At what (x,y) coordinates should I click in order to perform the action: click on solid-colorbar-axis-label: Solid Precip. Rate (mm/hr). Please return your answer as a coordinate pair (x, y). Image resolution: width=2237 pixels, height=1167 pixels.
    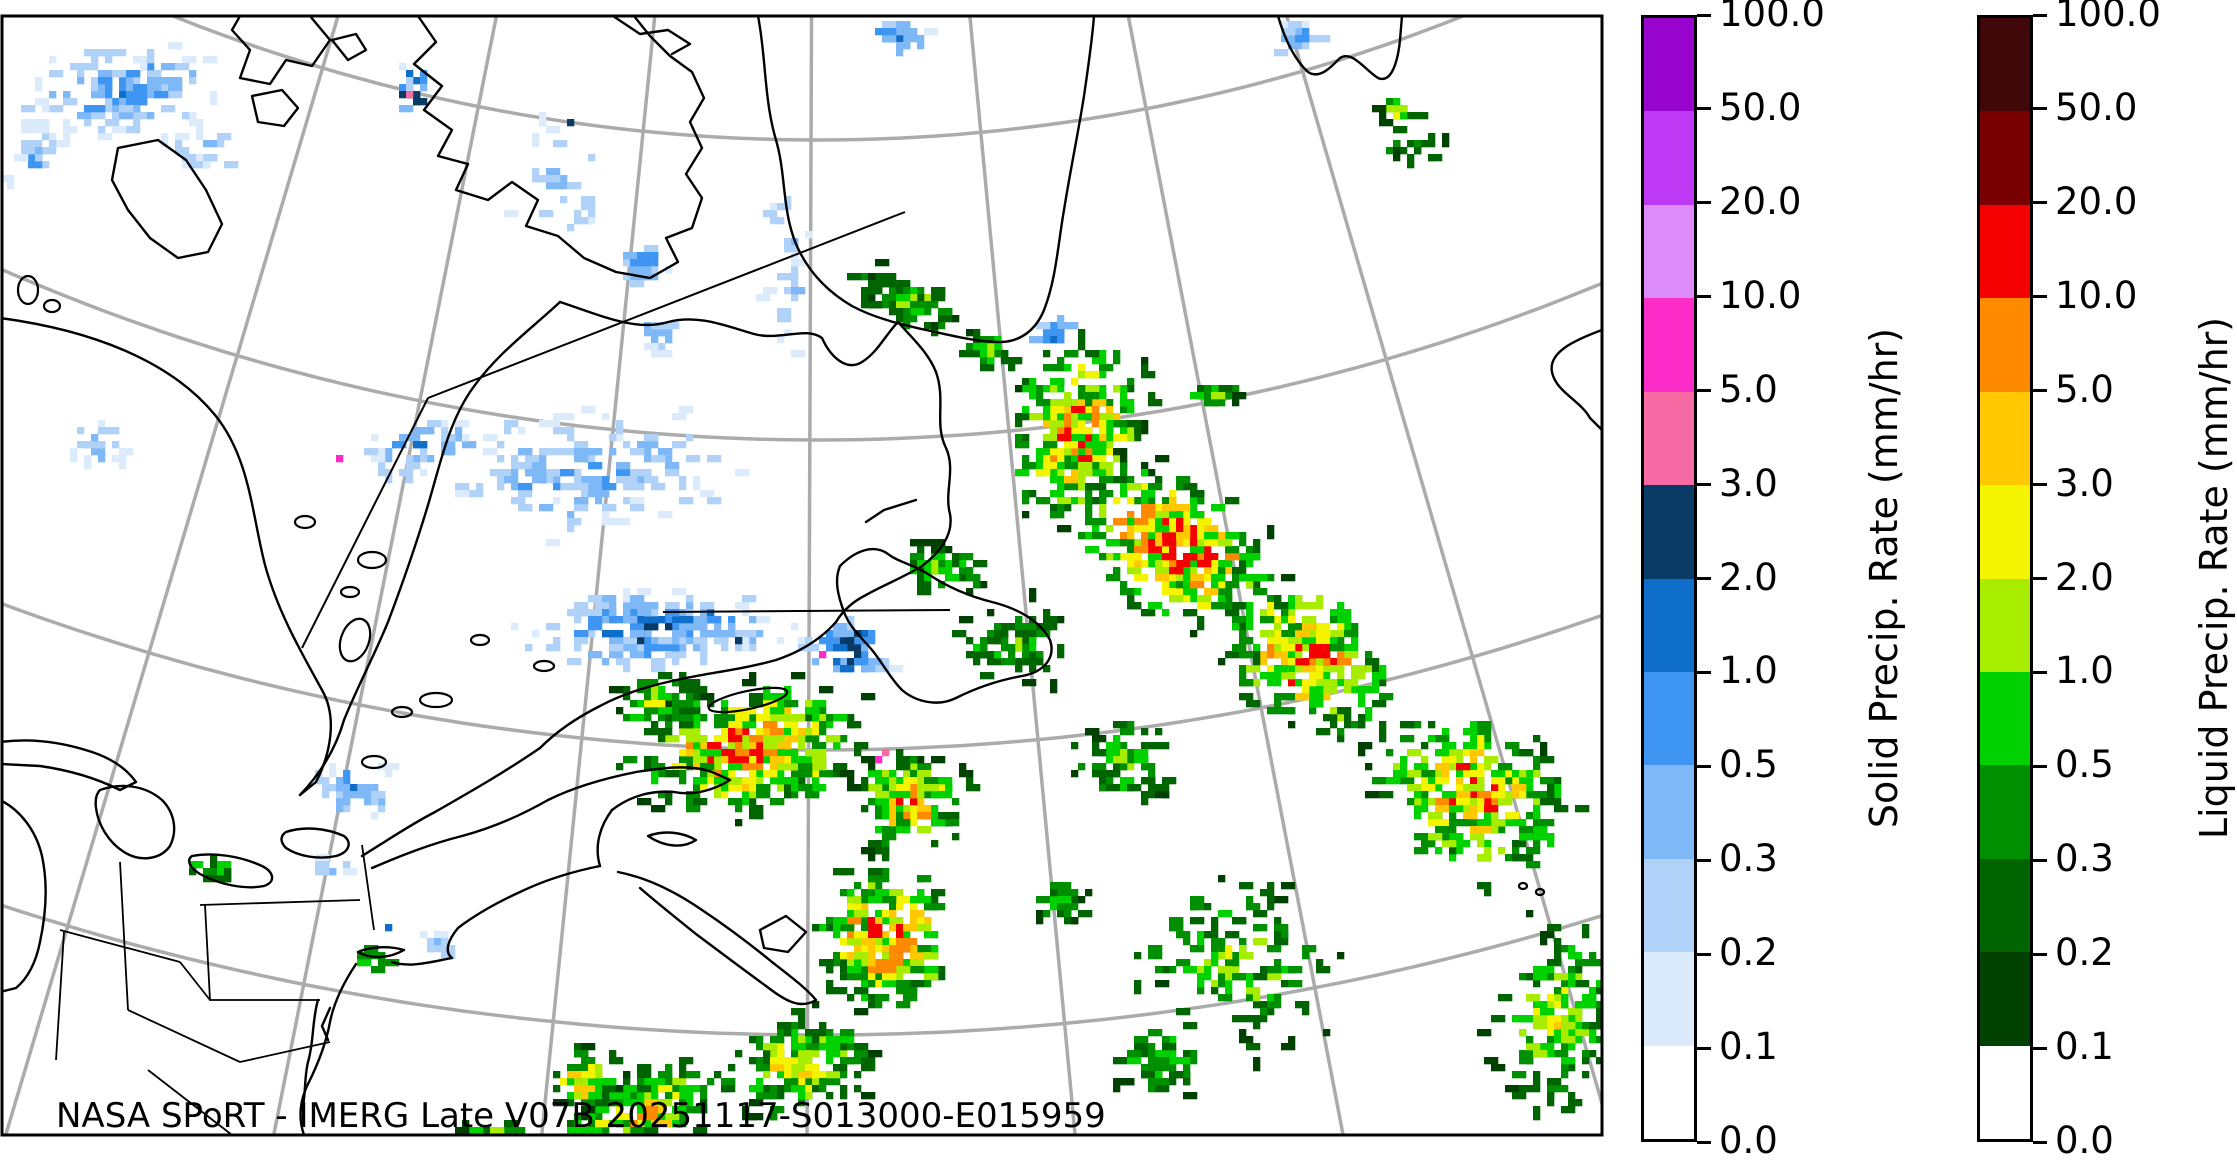
    Looking at the image, I should click on (1884, 578).